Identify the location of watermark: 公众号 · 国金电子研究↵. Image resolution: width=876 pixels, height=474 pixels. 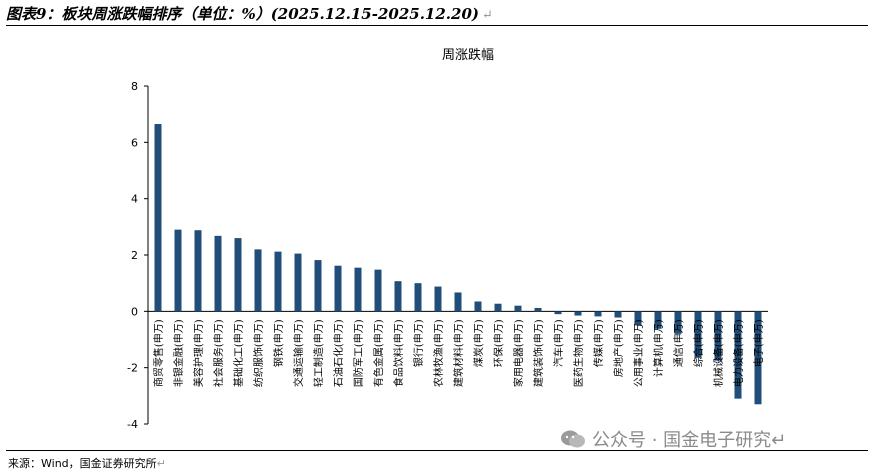
(673, 439).